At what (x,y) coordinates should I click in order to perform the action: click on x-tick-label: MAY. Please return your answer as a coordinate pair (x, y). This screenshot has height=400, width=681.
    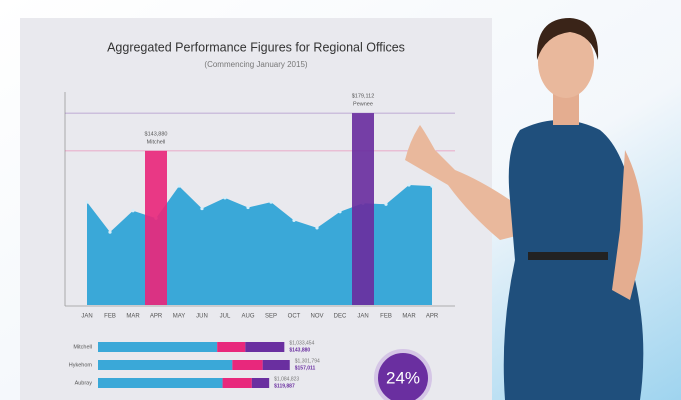
    Looking at the image, I should click on (179, 317).